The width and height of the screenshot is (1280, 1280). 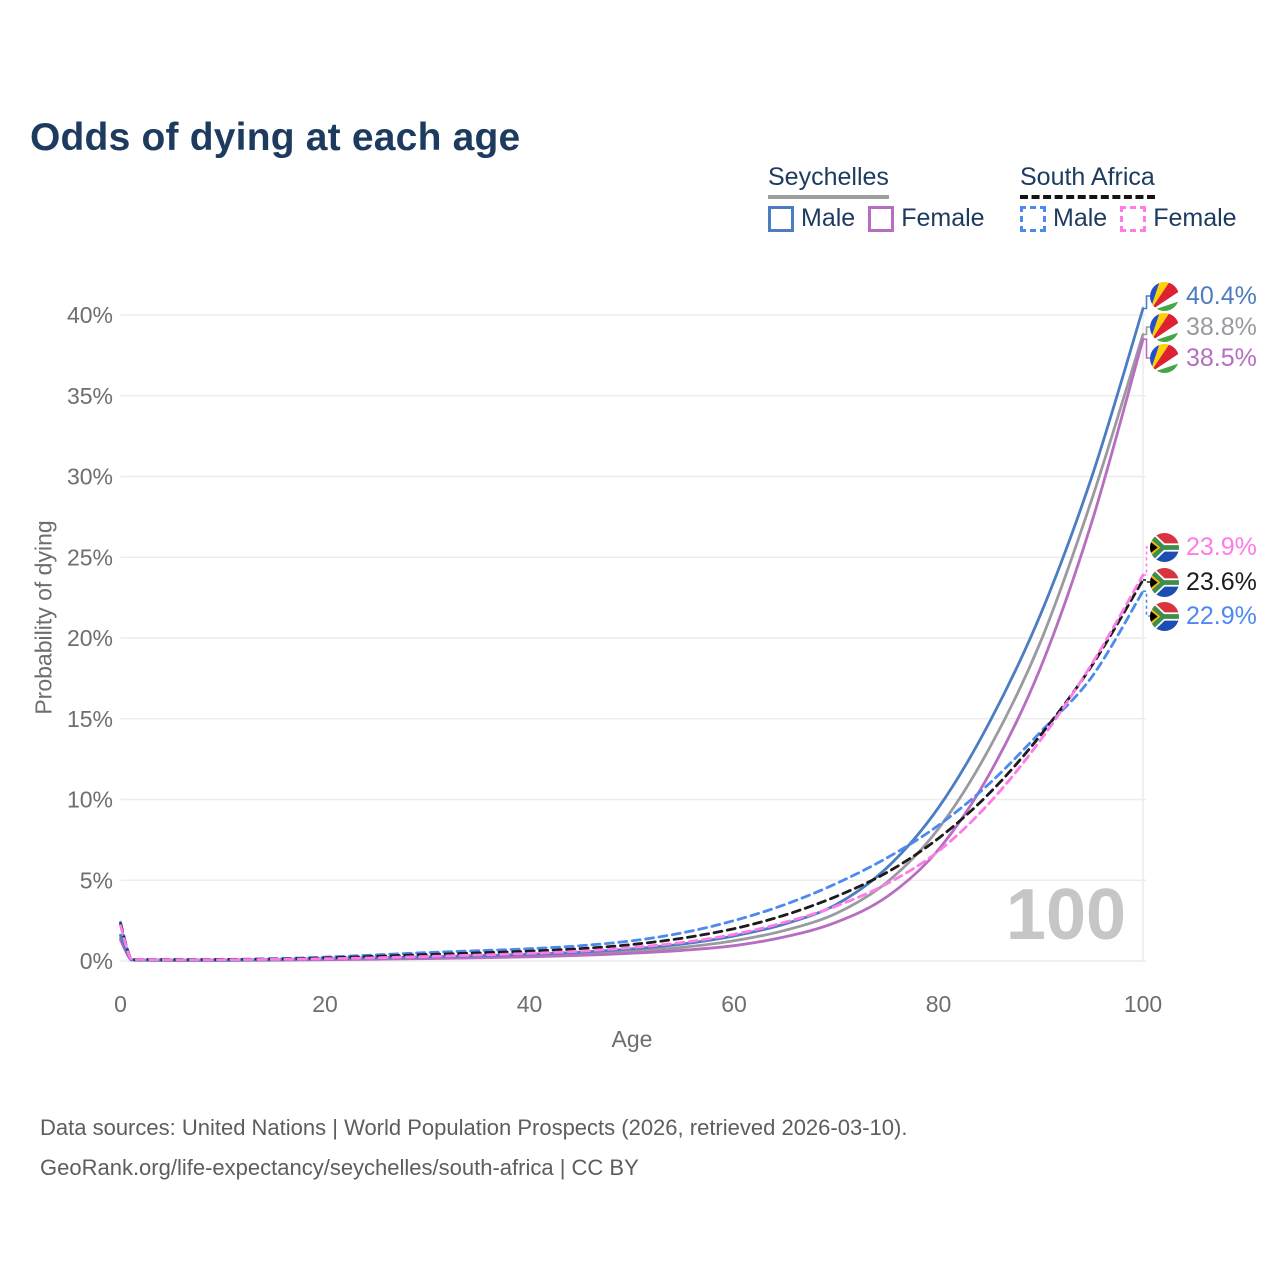 What do you see at coordinates (1147, 581) in the screenshot?
I see `label-connector-south-africa-both-sexes` at bounding box center [1147, 581].